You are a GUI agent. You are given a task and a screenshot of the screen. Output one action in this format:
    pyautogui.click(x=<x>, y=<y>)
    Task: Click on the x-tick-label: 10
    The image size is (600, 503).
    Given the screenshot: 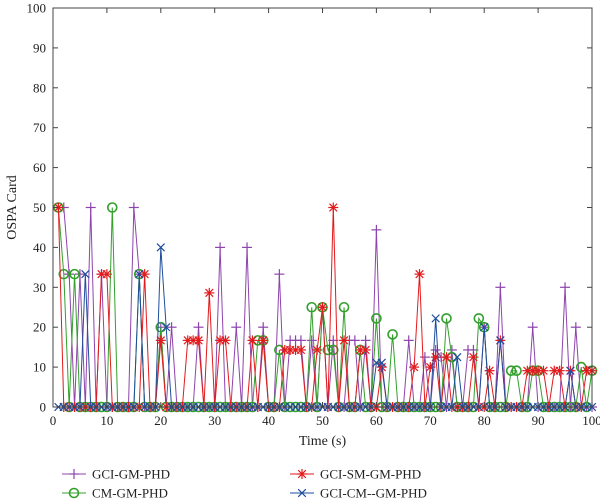 What is the action you would take?
    pyautogui.click(x=106, y=420)
    